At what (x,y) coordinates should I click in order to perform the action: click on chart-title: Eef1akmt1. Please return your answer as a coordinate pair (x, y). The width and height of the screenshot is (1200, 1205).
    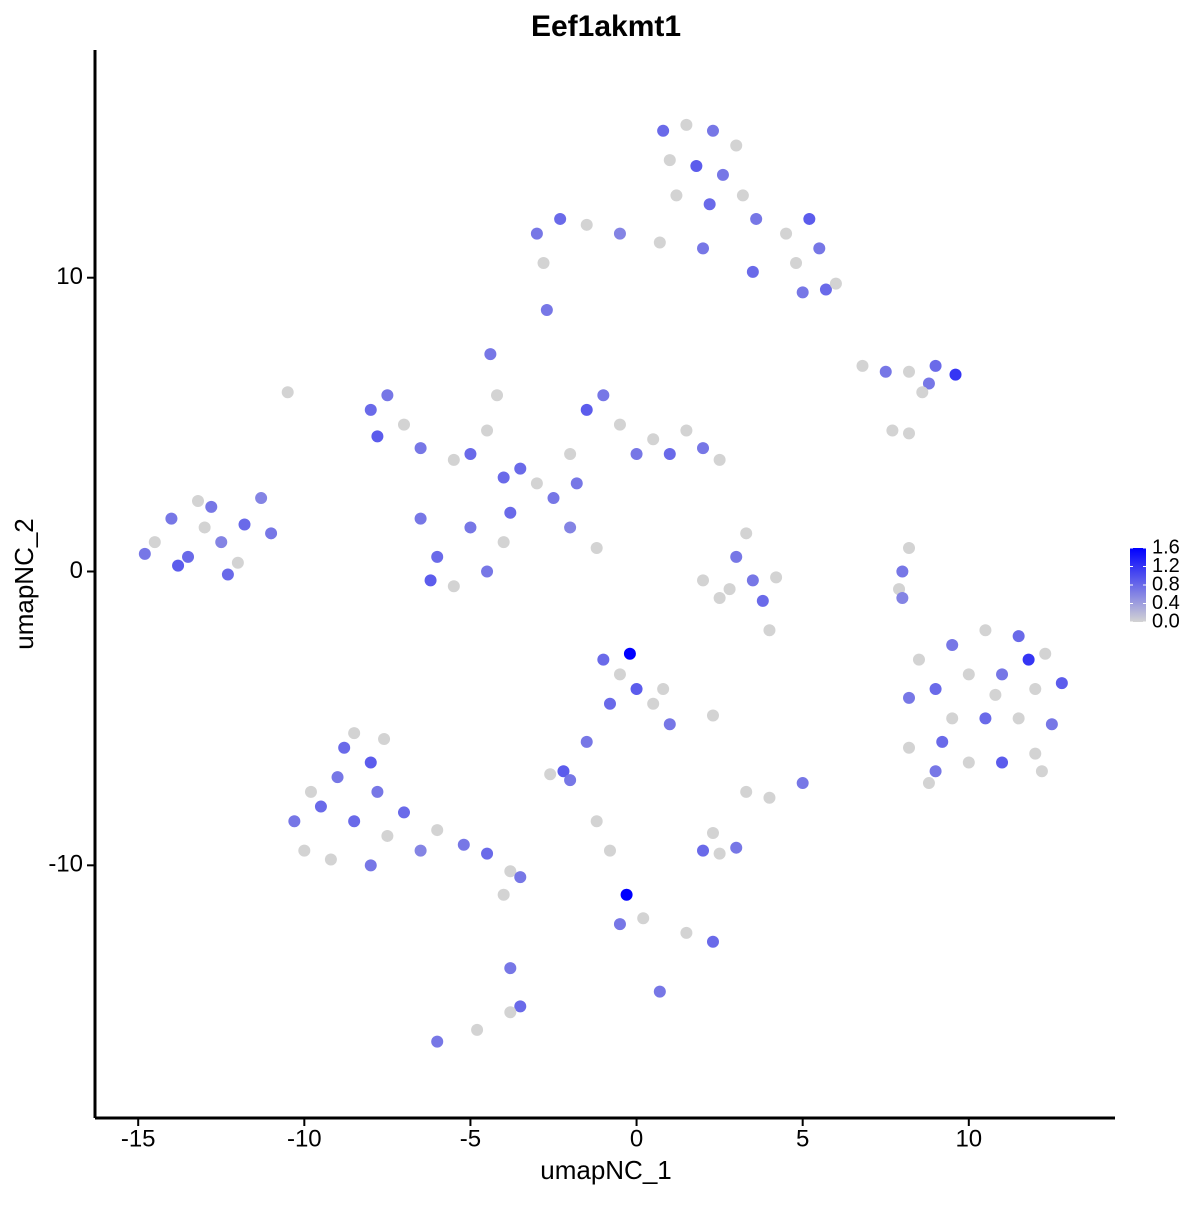
    Looking at the image, I should click on (606, 26).